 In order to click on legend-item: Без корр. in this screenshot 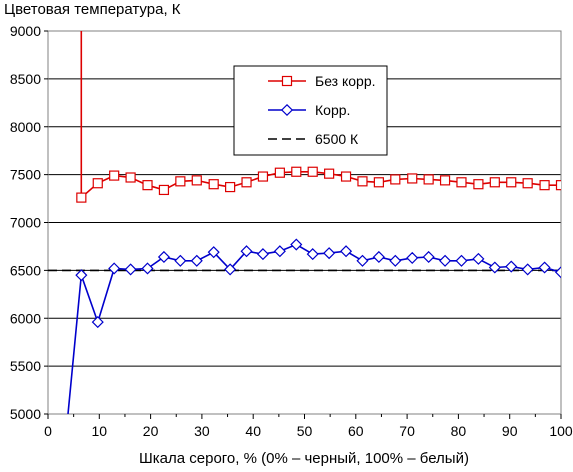, I will do `click(322, 81)`.